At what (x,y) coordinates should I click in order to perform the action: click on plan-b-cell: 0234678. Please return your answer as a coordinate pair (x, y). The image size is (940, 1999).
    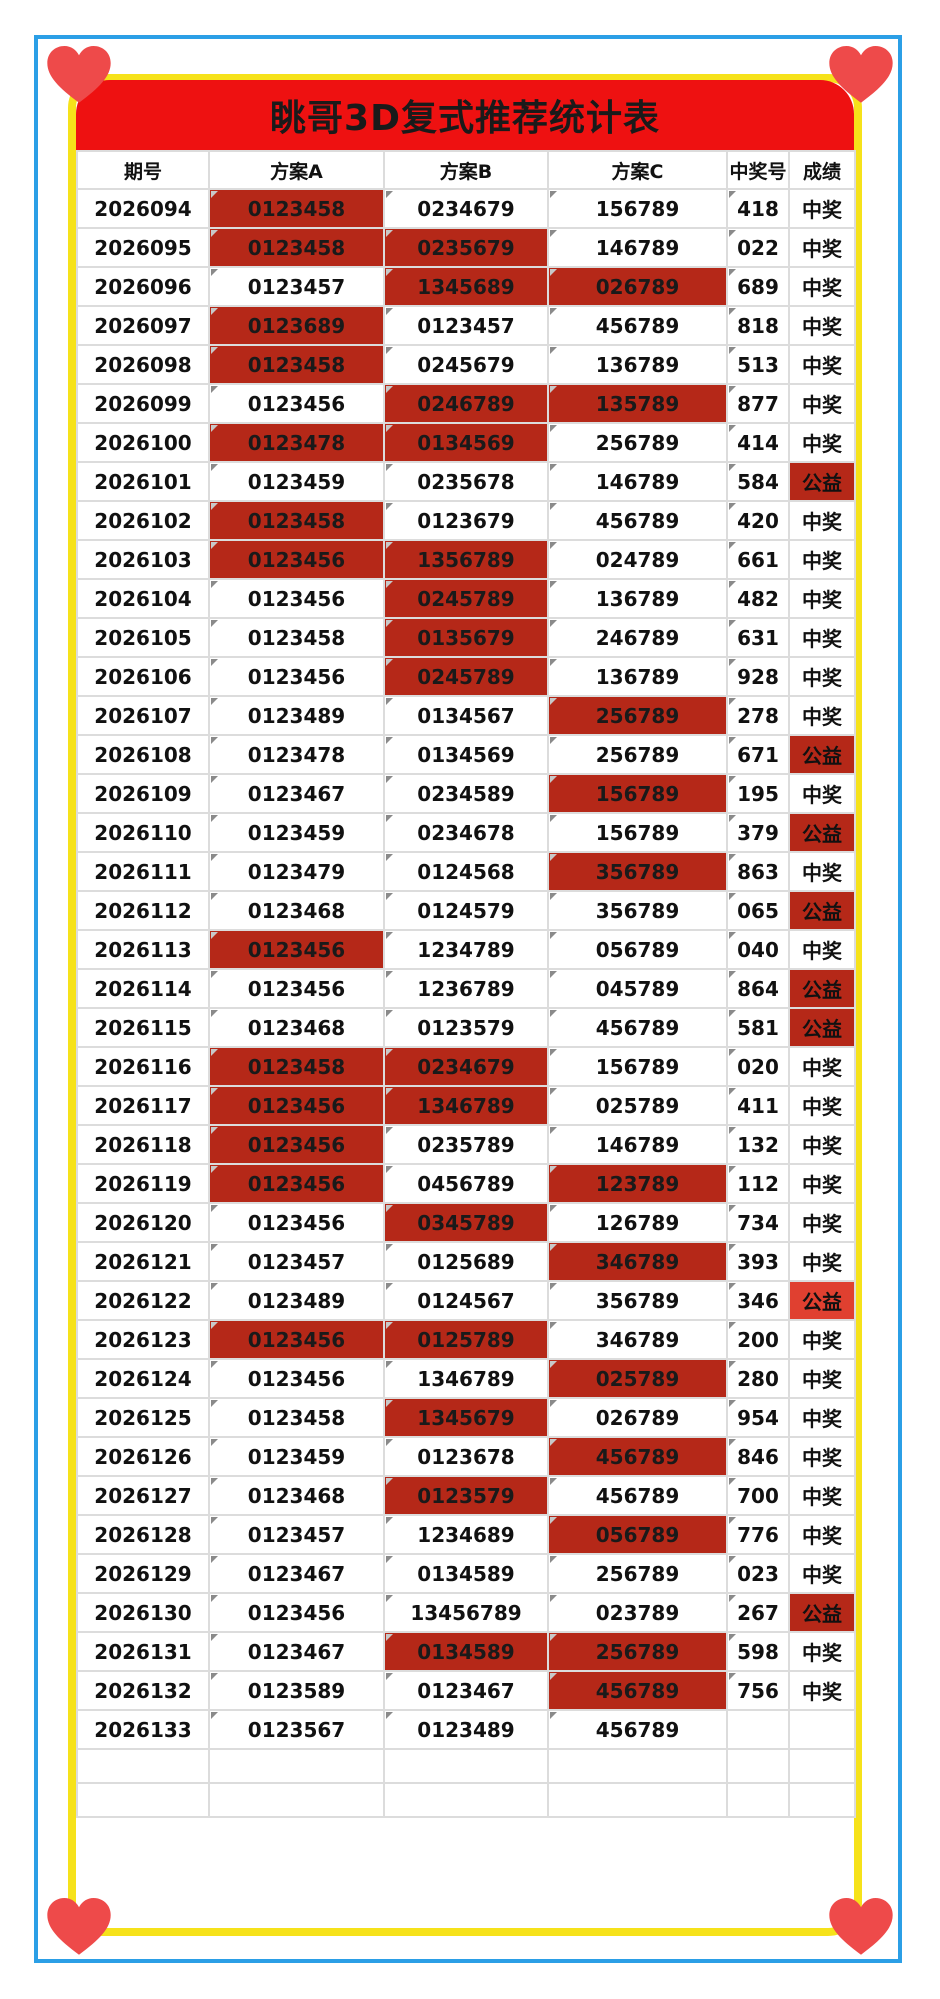
    Looking at the image, I should click on (466, 832).